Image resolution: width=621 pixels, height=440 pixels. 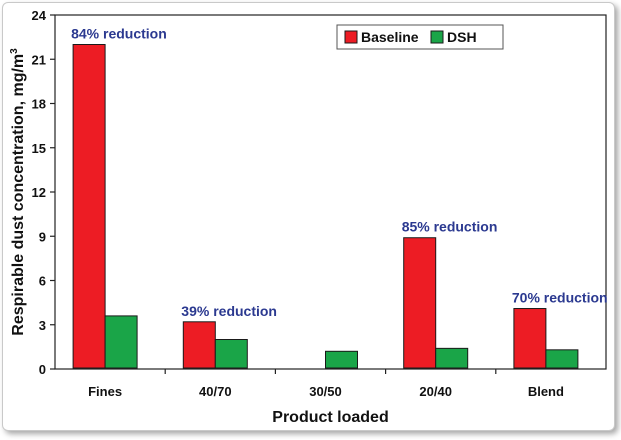 I want to click on reduction-annotation: 84% reduction, so click(x=119, y=34).